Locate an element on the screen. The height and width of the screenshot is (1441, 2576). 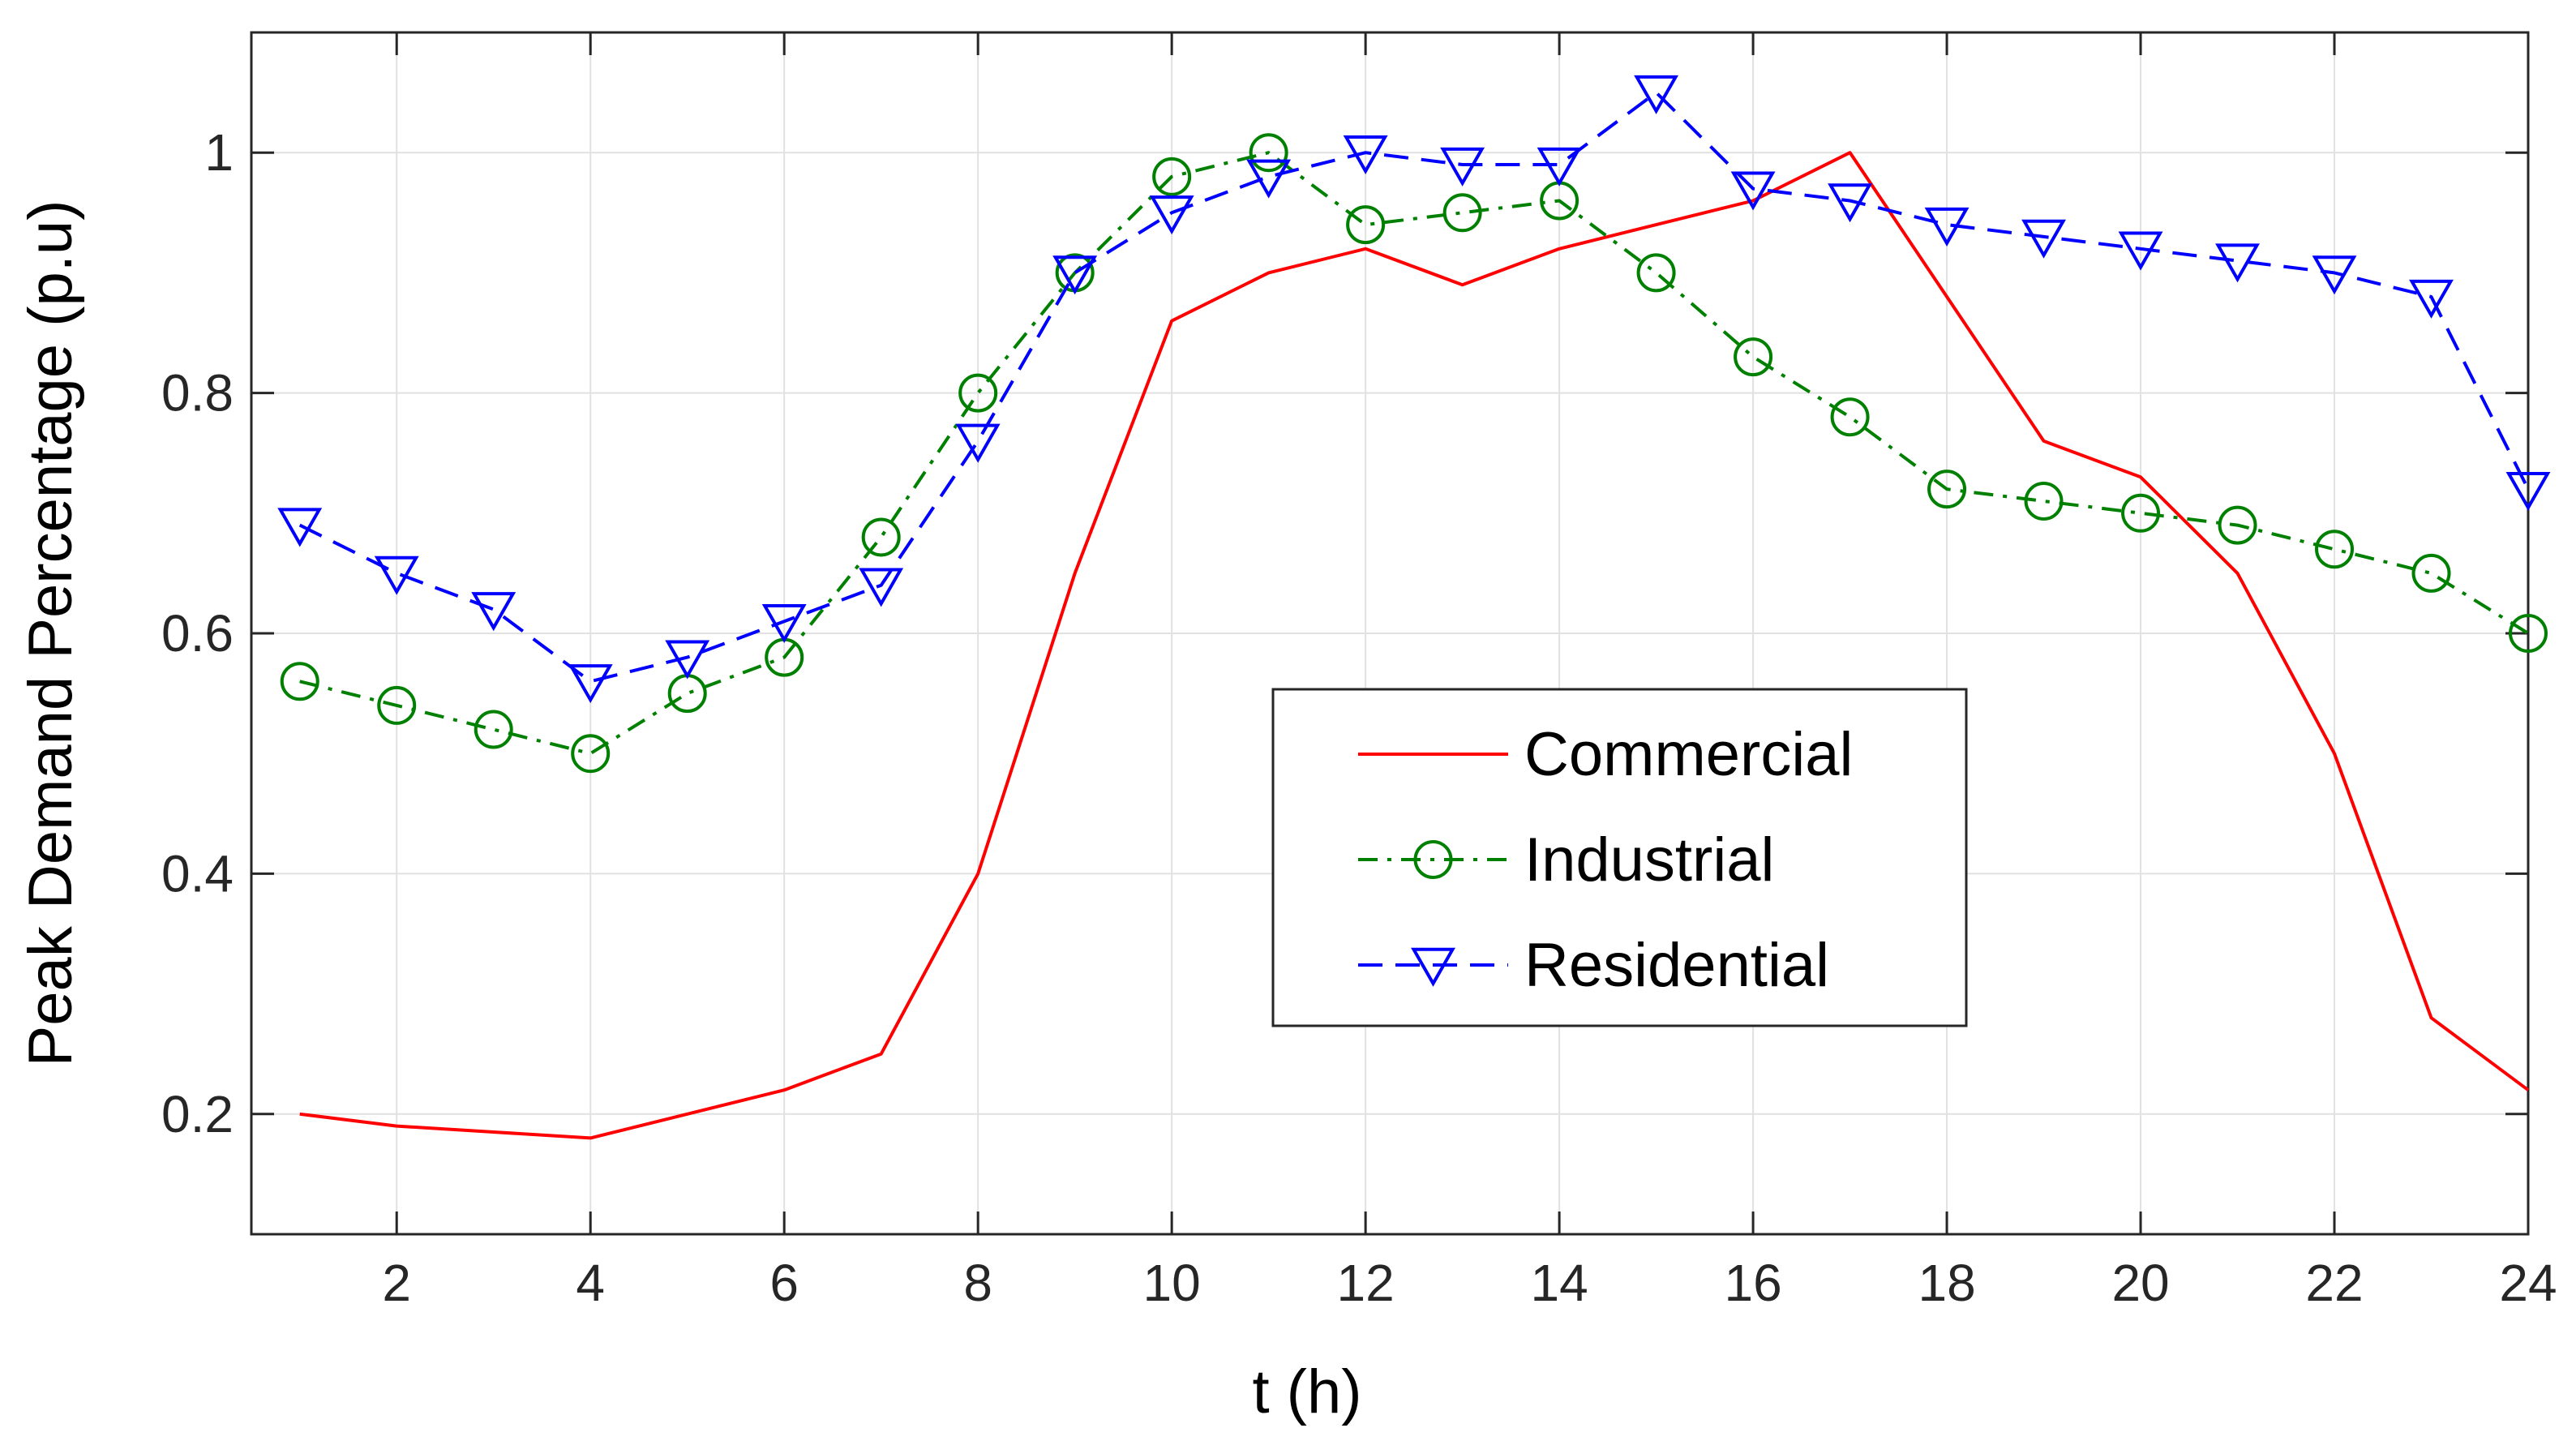
y-axis-title: Peak Demand Percentage (p.u) is located at coordinates (50, 633).